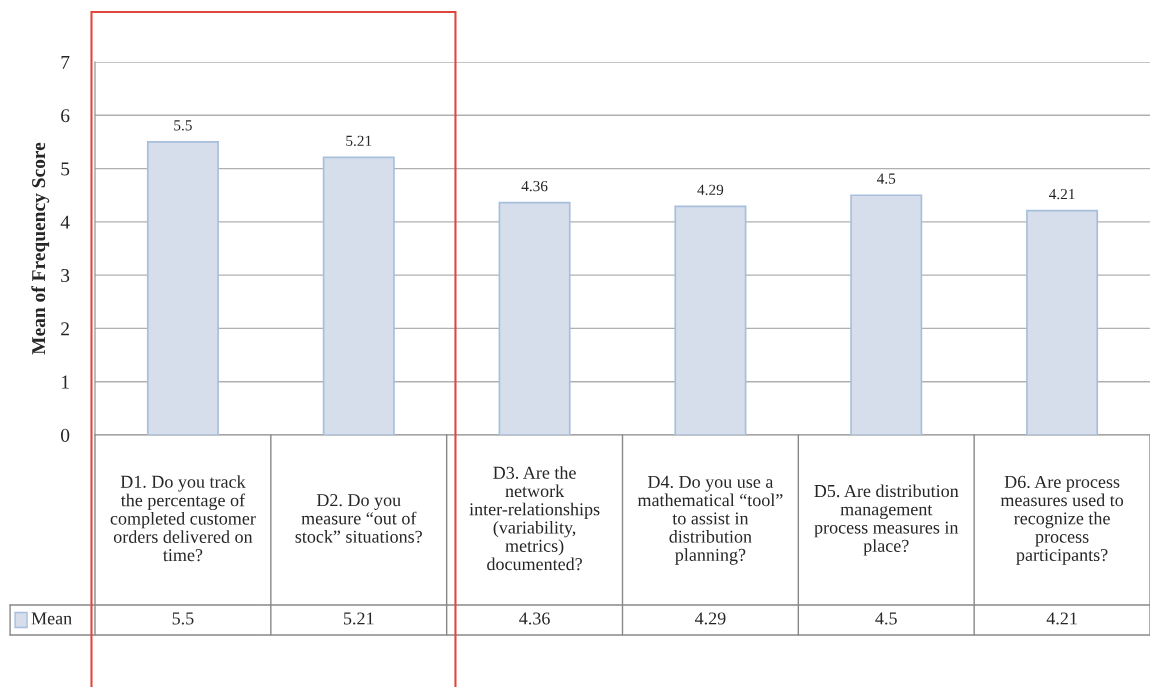 This screenshot has width=1150, height=687. I want to click on data-label: 4.21, so click(1062, 194).